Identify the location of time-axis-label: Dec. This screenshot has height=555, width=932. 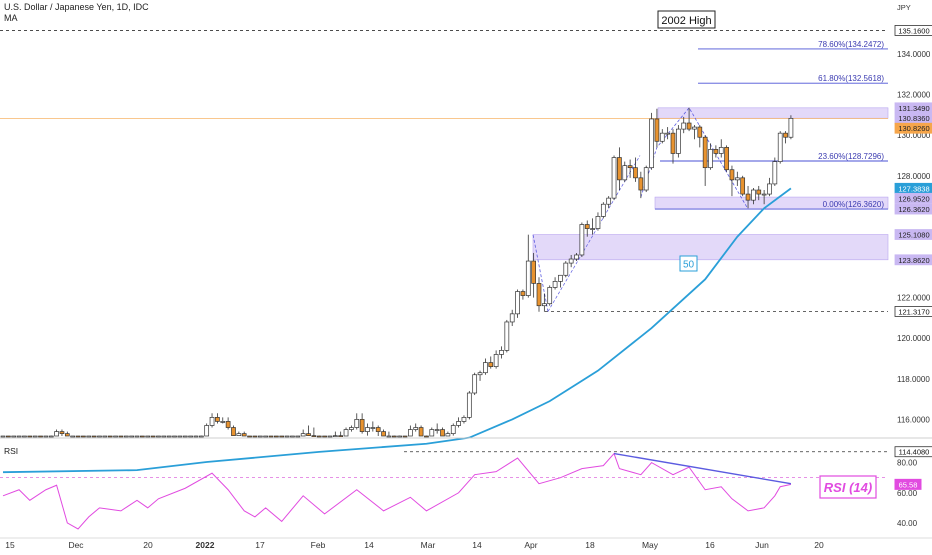
(76, 545).